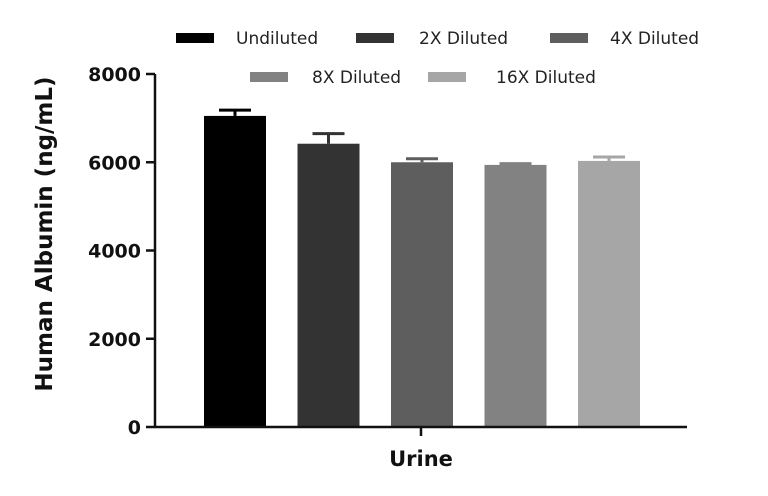 The height and width of the screenshot is (496, 768). I want to click on bar-4x-diluted, so click(422, 294).